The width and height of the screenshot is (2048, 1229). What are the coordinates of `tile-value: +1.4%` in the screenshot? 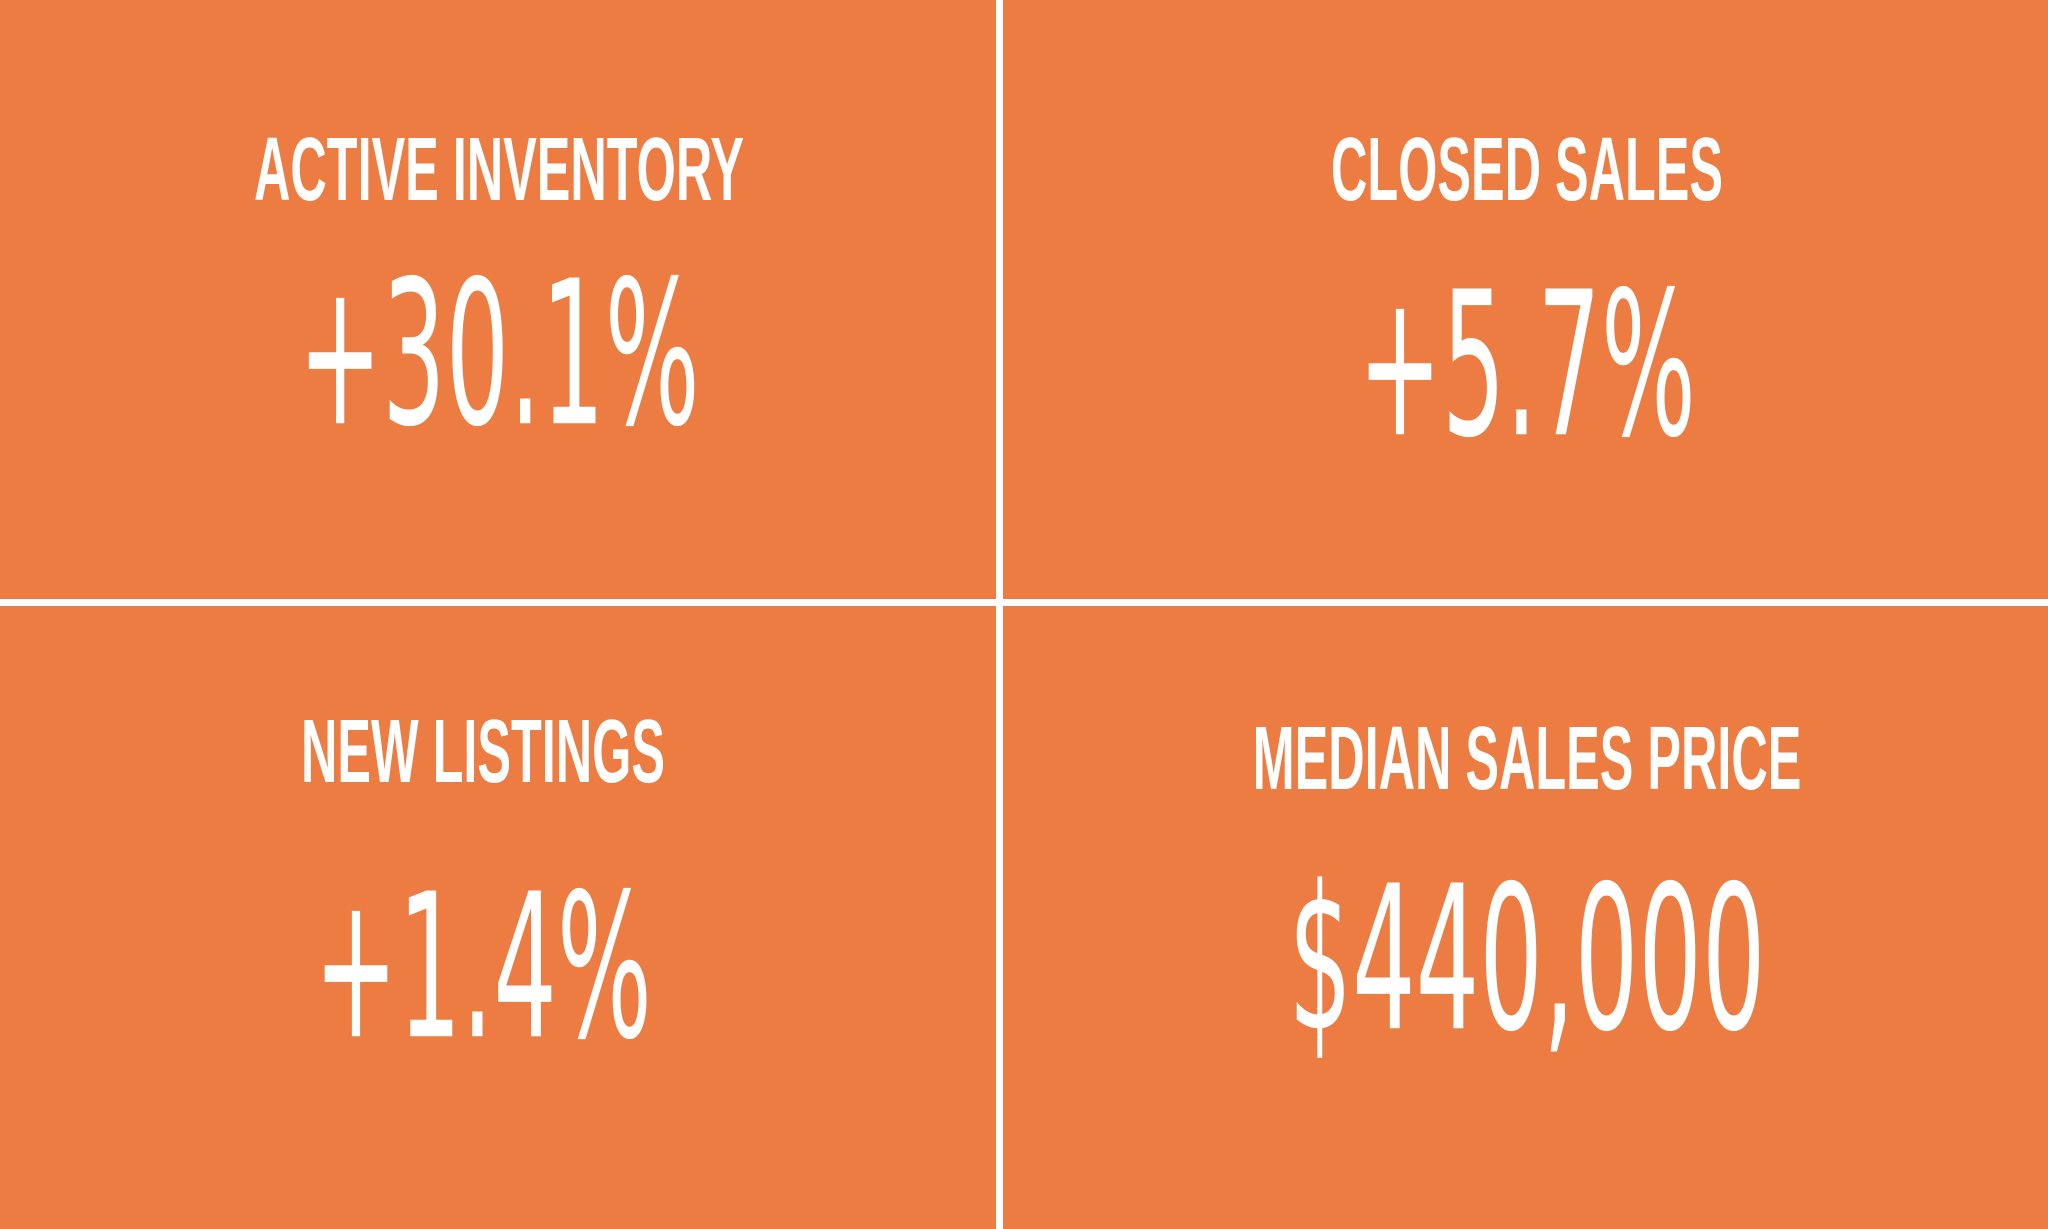 It's located at (483, 968).